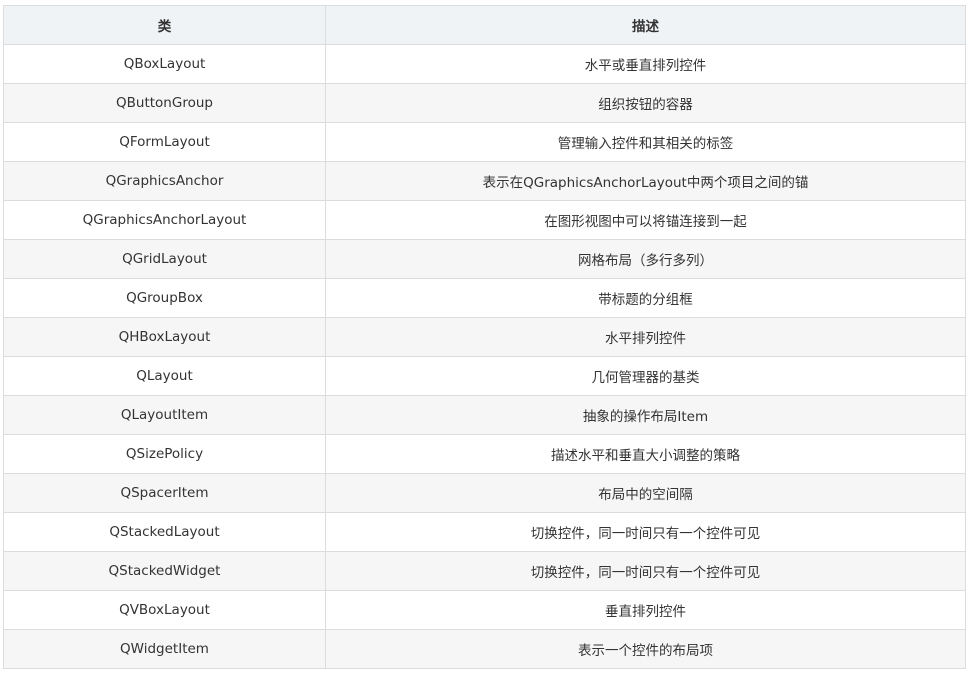 The width and height of the screenshot is (968, 674). What do you see at coordinates (164, 493) in the screenshot?
I see `class-cell: QSpacerItem` at bounding box center [164, 493].